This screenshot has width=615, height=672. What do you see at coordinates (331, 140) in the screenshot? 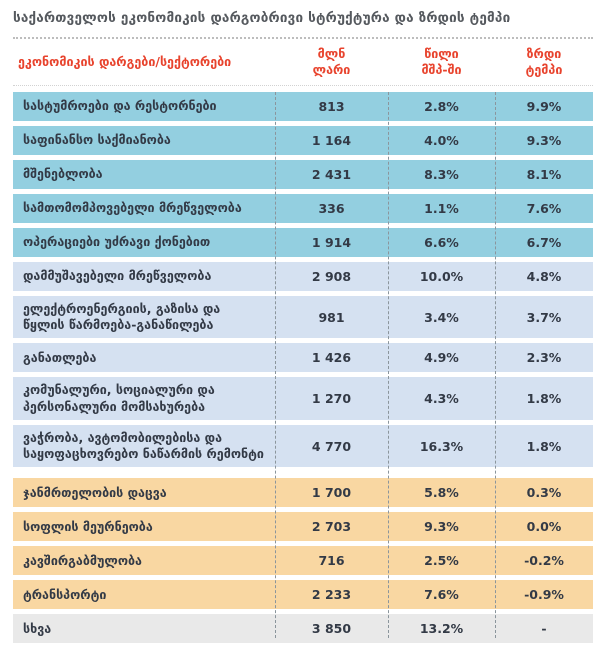
I see `row-mln-gel-value: 1 164` at bounding box center [331, 140].